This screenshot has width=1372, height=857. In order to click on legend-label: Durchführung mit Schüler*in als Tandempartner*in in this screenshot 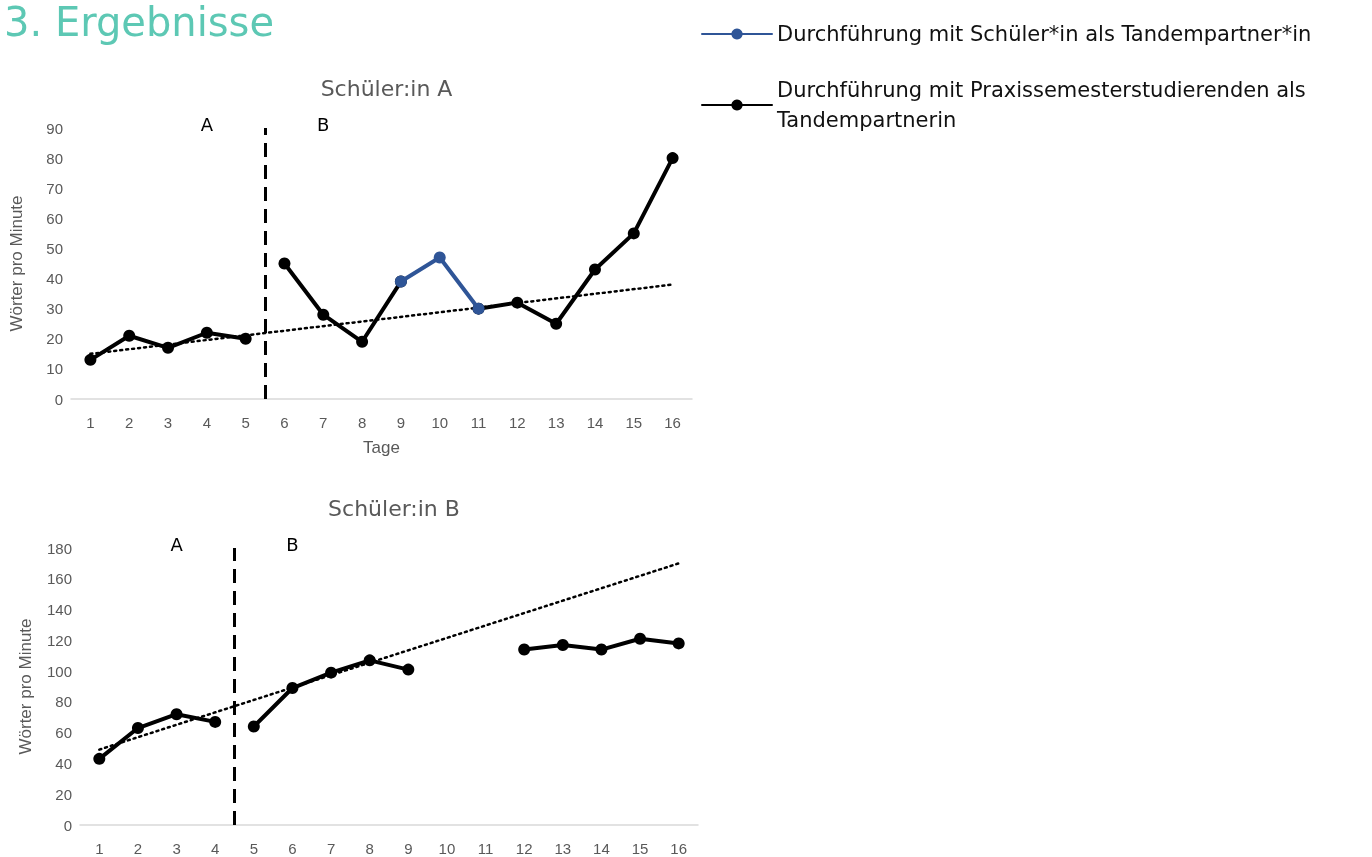, I will do `click(1044, 34)`.